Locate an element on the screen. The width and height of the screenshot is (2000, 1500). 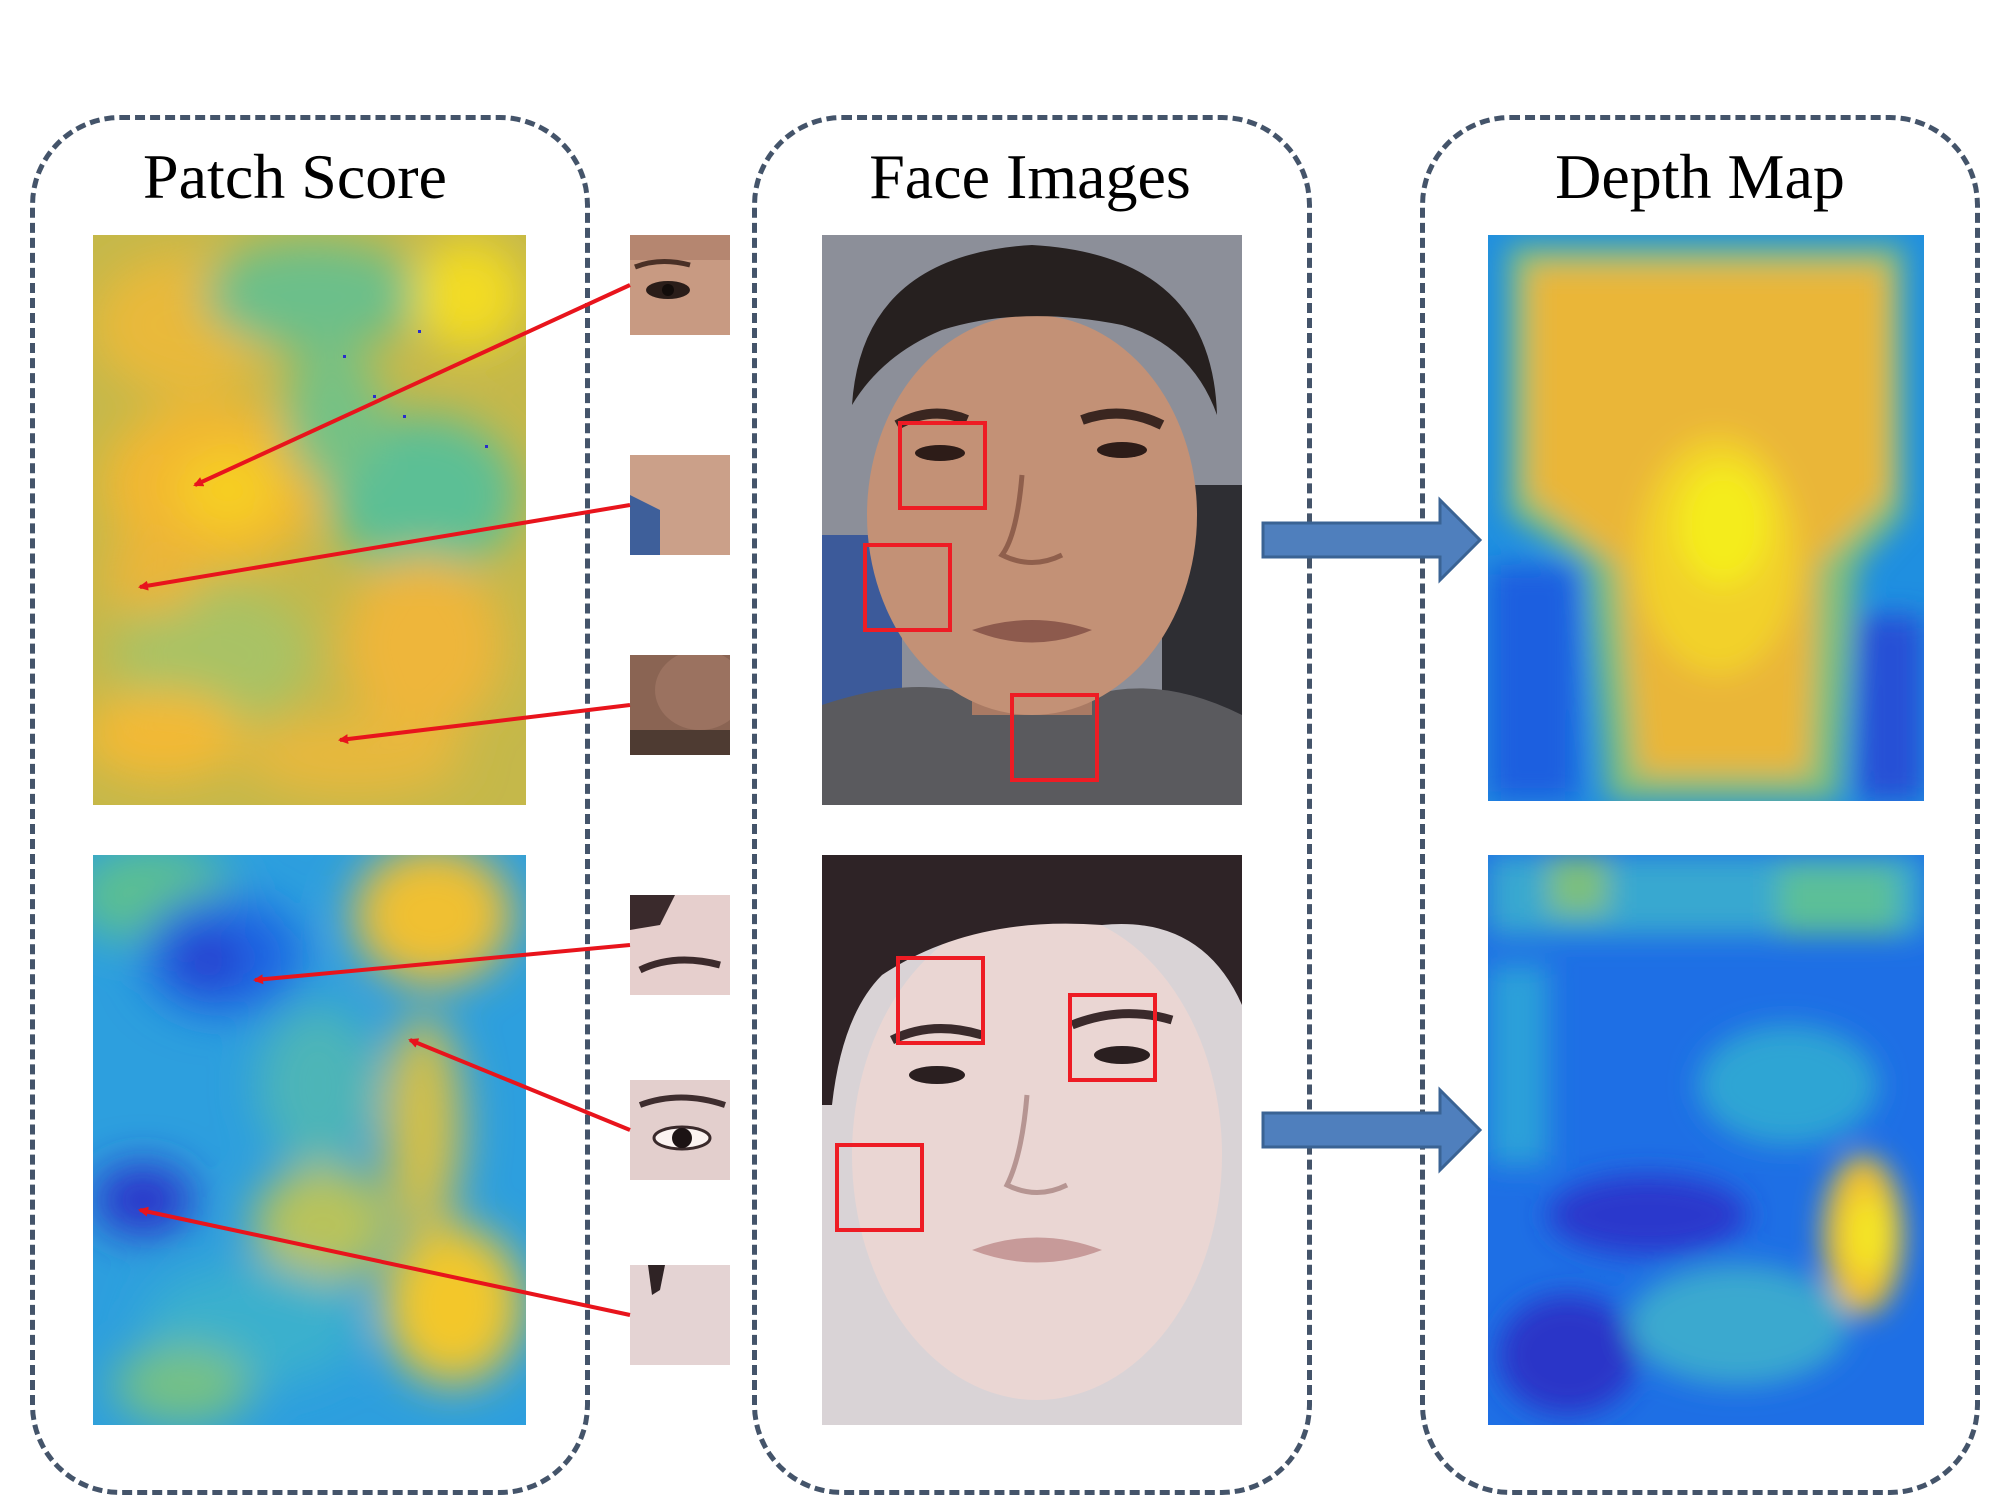
depth-map-title: Depth Map is located at coordinates (1700, 176).